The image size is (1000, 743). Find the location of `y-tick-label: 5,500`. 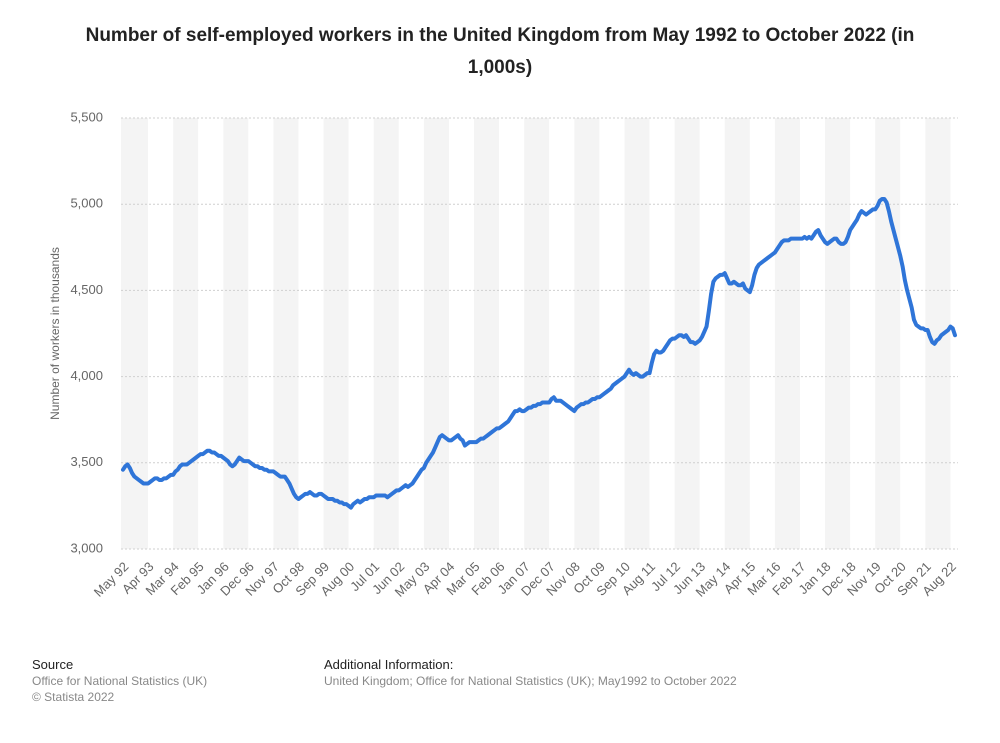

y-tick-label: 5,500 is located at coordinates (86, 116).